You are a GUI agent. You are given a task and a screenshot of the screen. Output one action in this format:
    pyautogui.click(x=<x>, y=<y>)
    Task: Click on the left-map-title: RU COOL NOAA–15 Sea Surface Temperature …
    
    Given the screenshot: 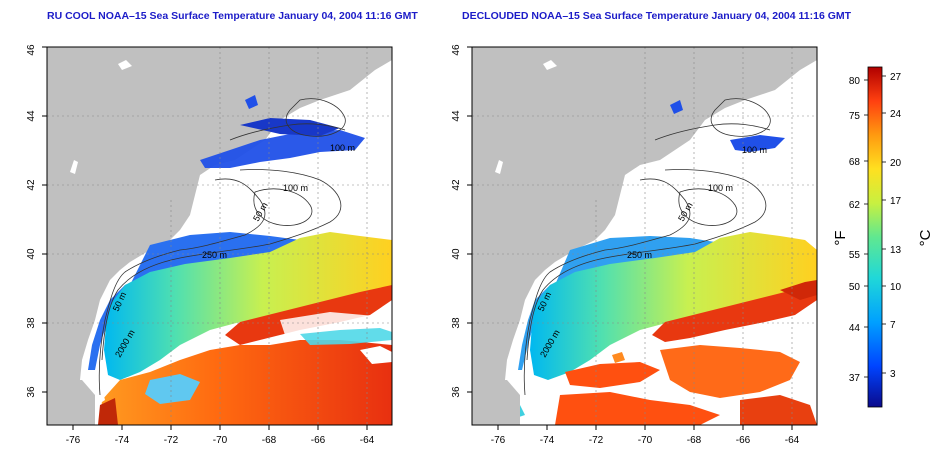 What is the action you would take?
    pyautogui.click(x=232, y=16)
    